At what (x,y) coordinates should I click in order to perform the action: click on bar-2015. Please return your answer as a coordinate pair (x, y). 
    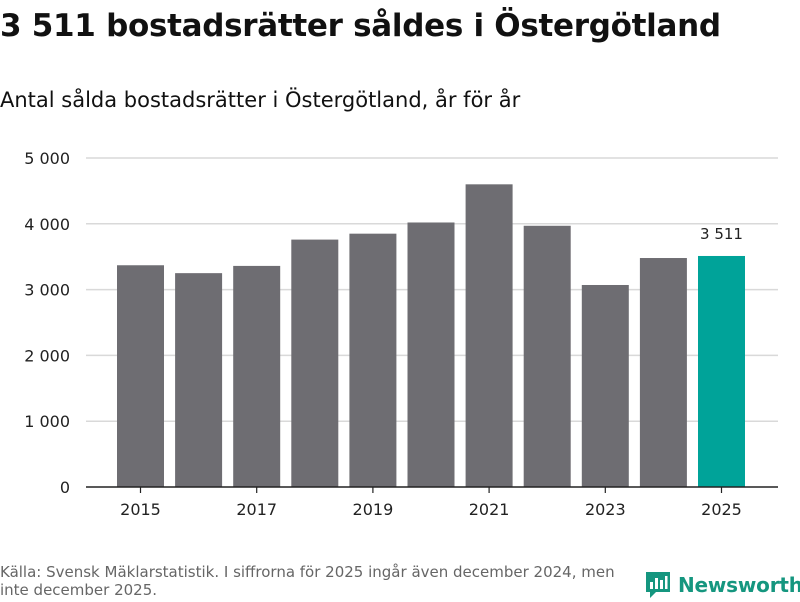
    Looking at the image, I should click on (140, 376).